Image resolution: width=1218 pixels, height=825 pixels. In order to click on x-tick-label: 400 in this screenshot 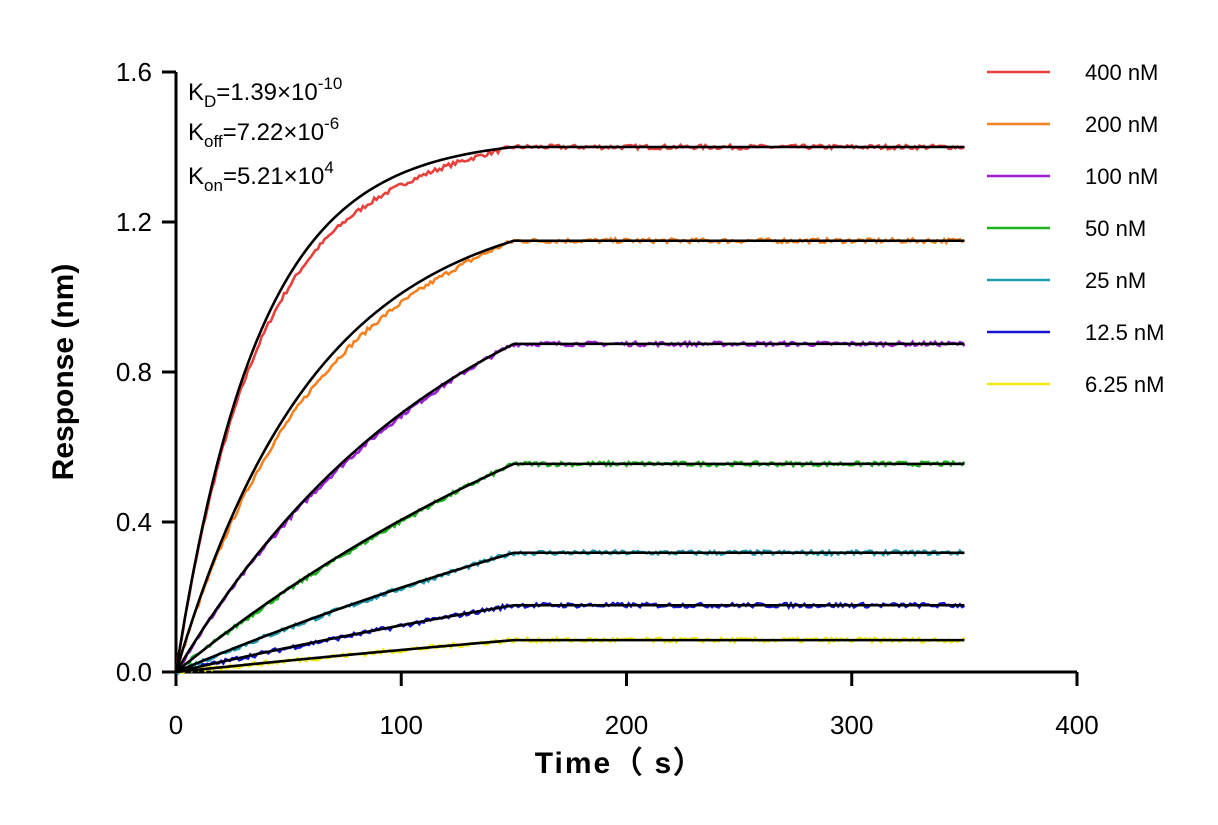, I will do `click(1076, 725)`.